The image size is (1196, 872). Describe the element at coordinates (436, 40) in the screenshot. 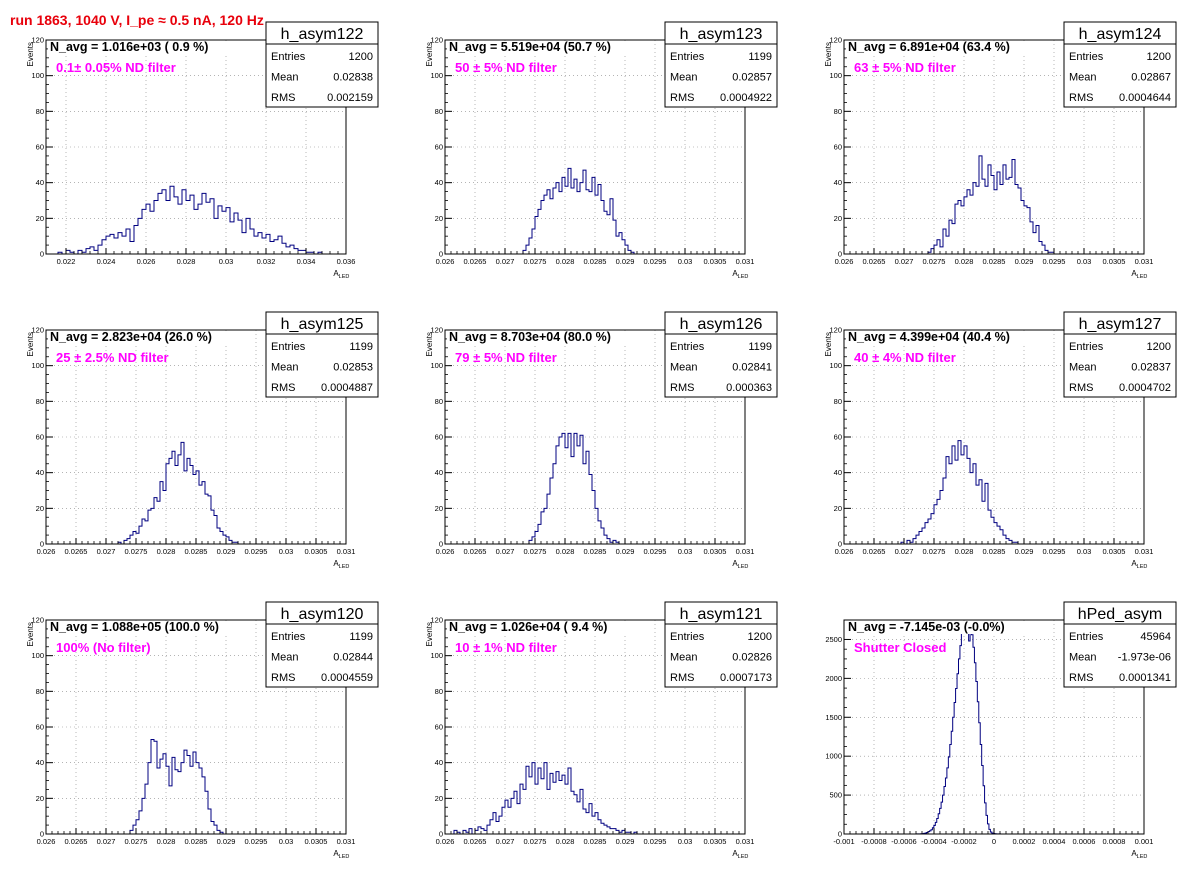

I see `y-tick-label: 120` at that location.